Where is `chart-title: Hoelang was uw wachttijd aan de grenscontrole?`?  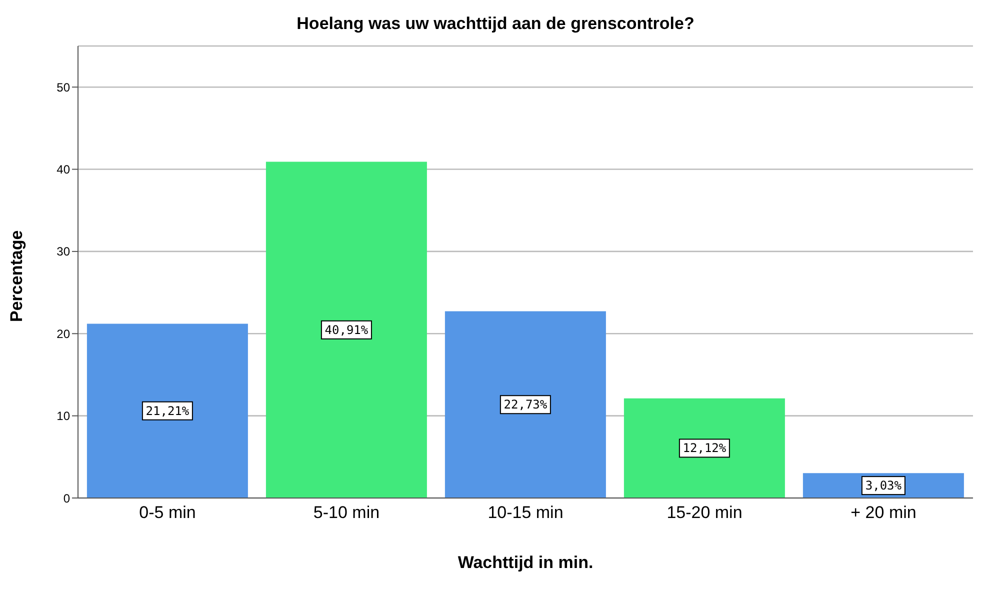 chart-title: Hoelang was uw wachttijd aan de grenscontrole? is located at coordinates (496, 24).